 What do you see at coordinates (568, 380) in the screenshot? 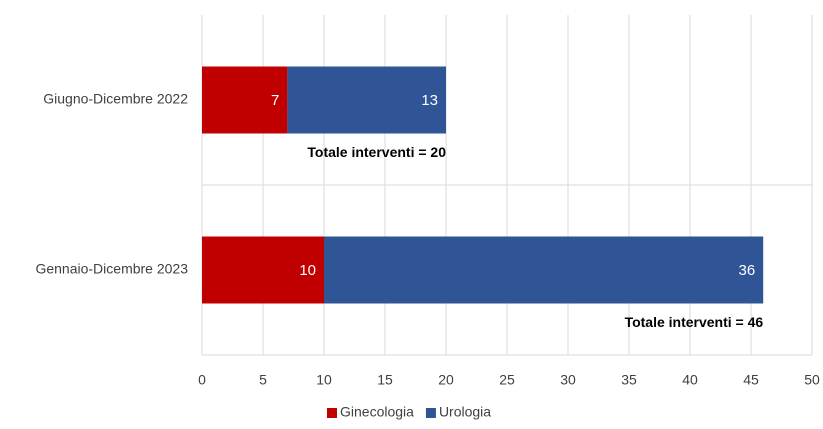
I see `x-tick-label: 30` at bounding box center [568, 380].